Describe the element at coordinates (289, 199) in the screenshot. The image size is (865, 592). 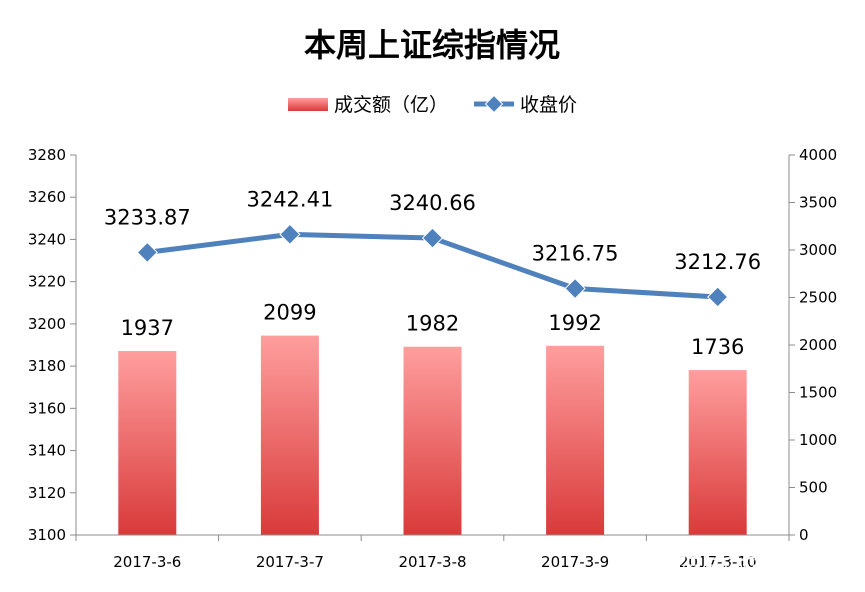
I see `line-data-label: 3242.41` at that location.